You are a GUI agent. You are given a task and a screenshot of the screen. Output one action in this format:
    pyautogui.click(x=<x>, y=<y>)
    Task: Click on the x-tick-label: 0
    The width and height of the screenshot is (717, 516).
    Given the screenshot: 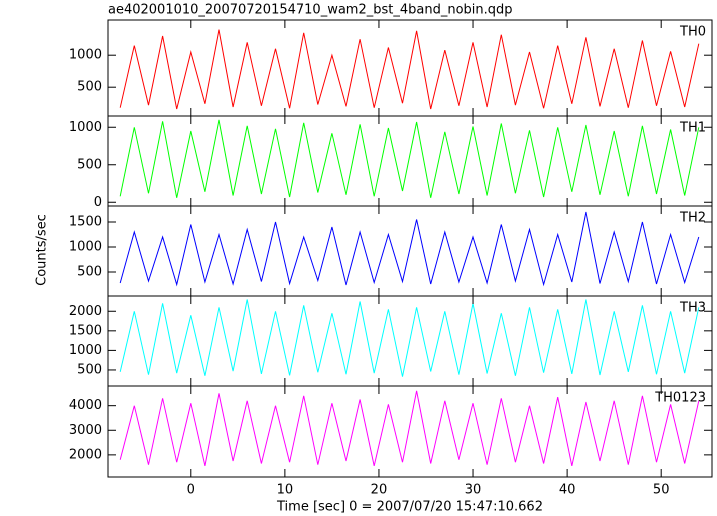 What is the action you would take?
    pyautogui.click(x=191, y=490)
    